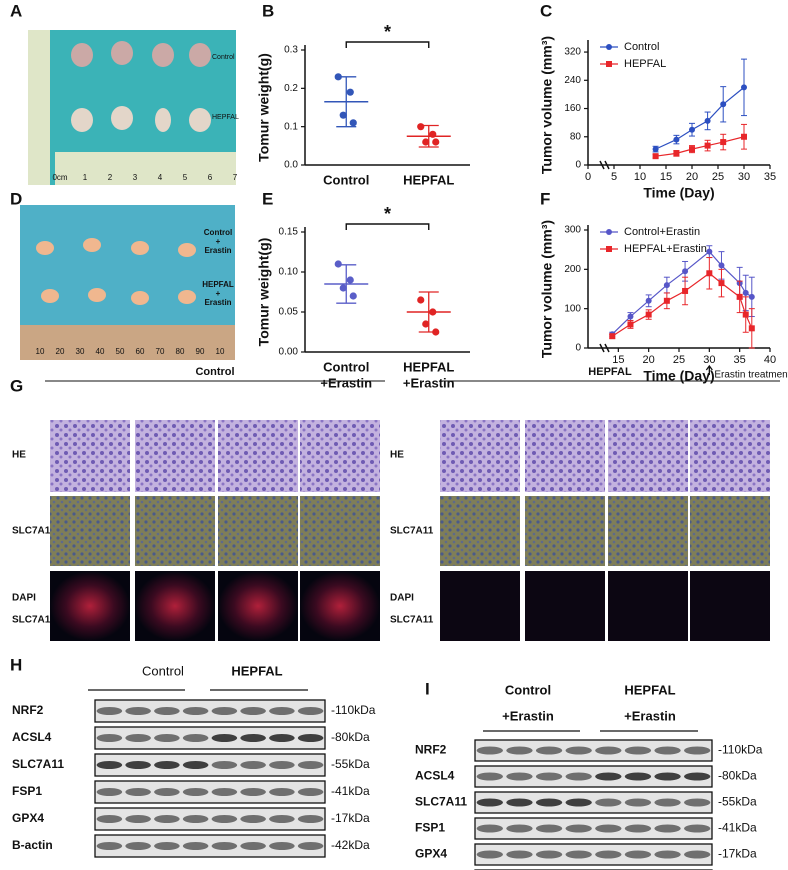 The width and height of the screenshot is (788, 870). I want to click on y-tick-label: 200, so click(572, 269).